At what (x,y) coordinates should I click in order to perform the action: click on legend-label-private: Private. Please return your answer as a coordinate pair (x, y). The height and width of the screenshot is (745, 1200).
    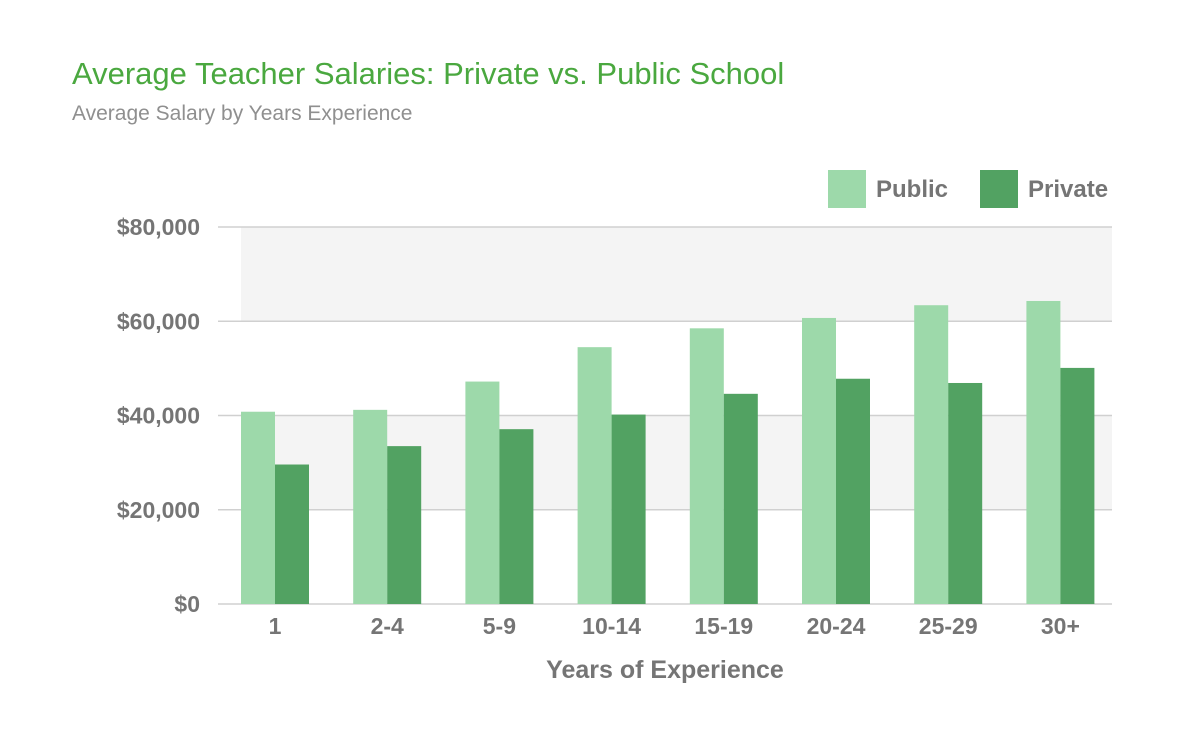
    Looking at the image, I should click on (1068, 189).